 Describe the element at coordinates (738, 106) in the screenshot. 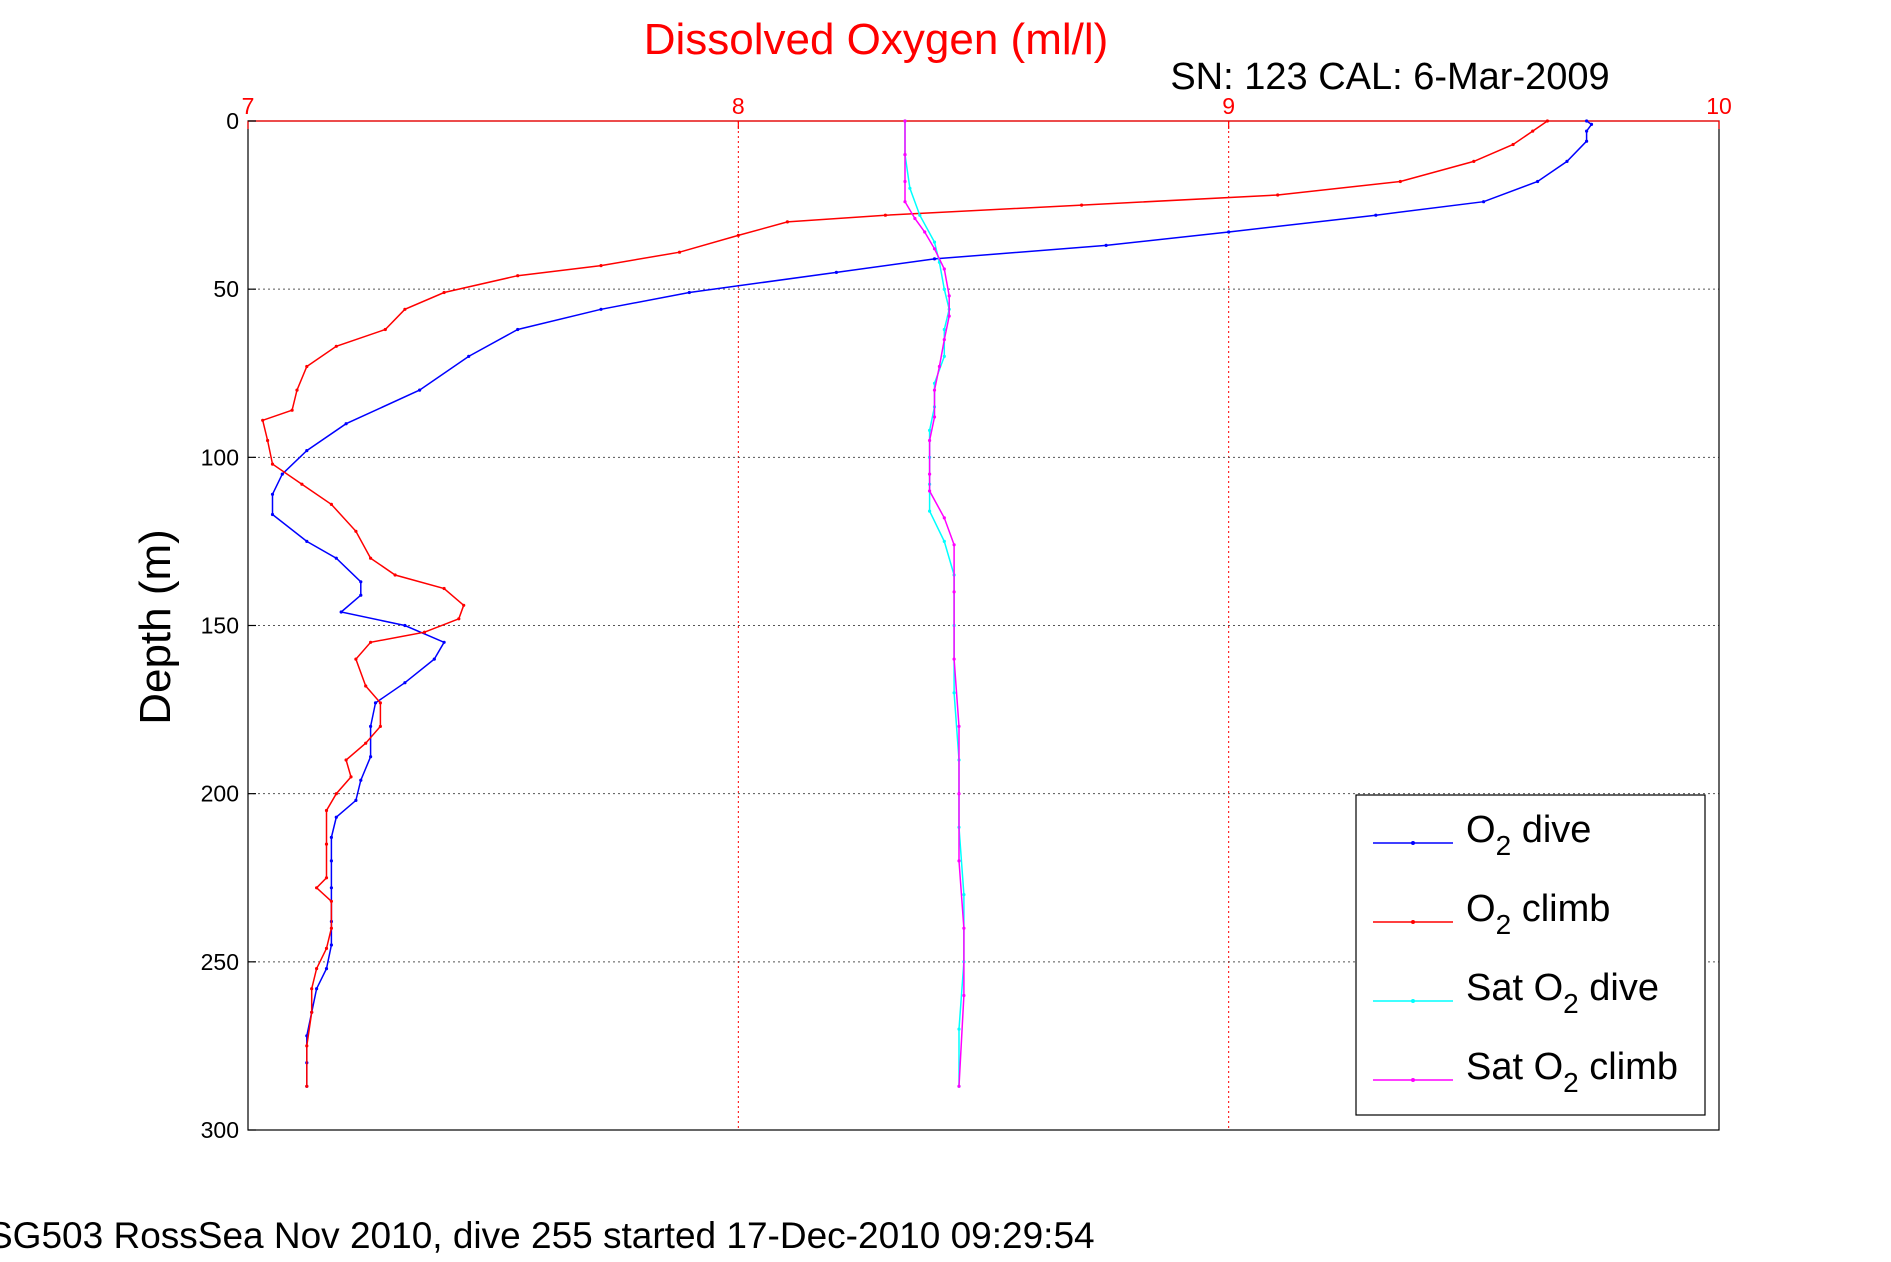

I see `x-tick-label: 8` at that location.